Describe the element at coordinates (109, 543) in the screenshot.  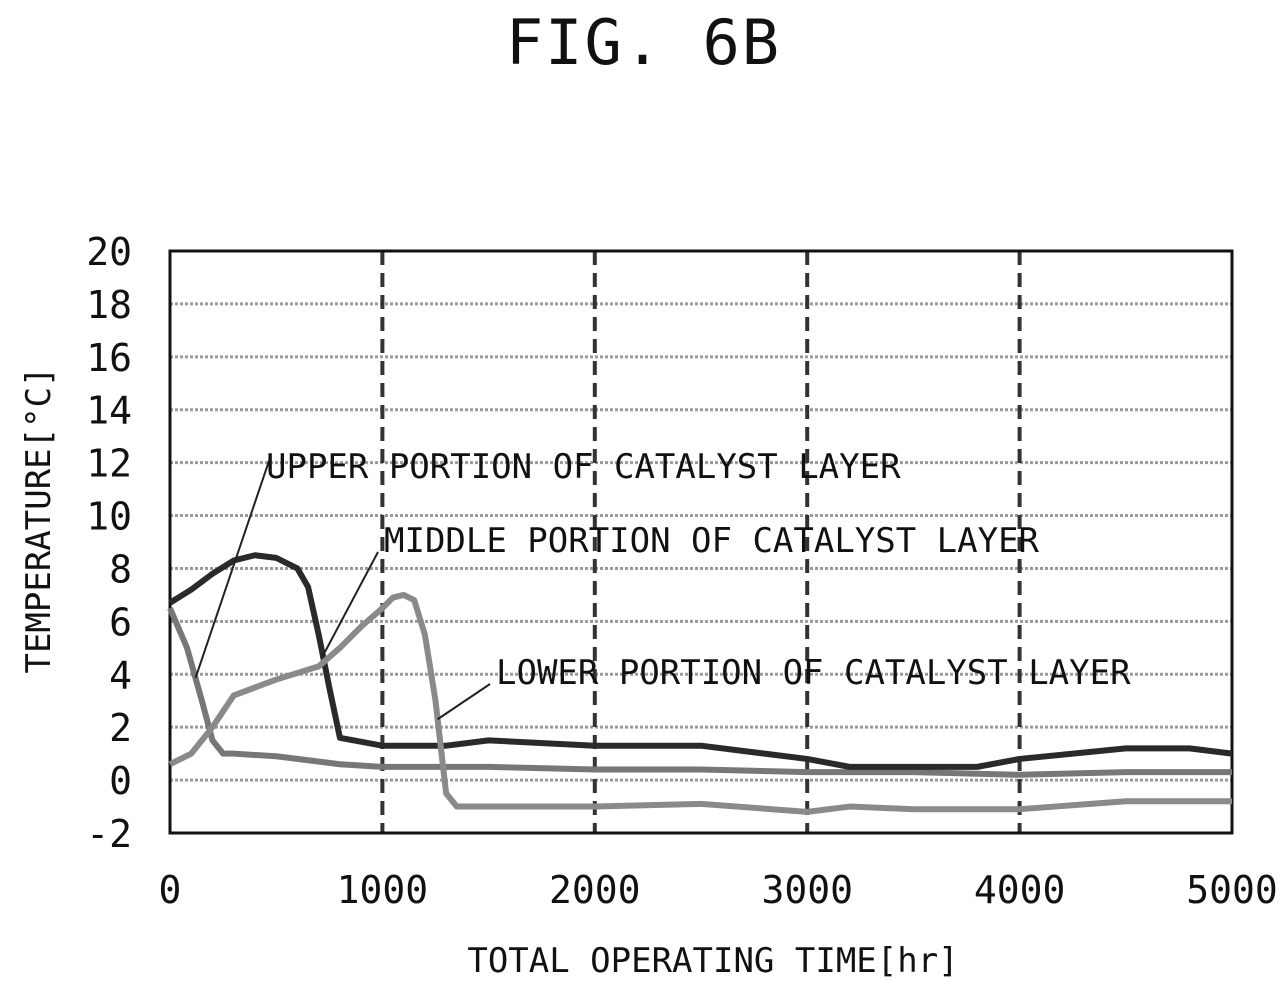
I see `y-axis-ticks: -2 0 2 4 6 8 10 12 14 16 18 20` at that location.